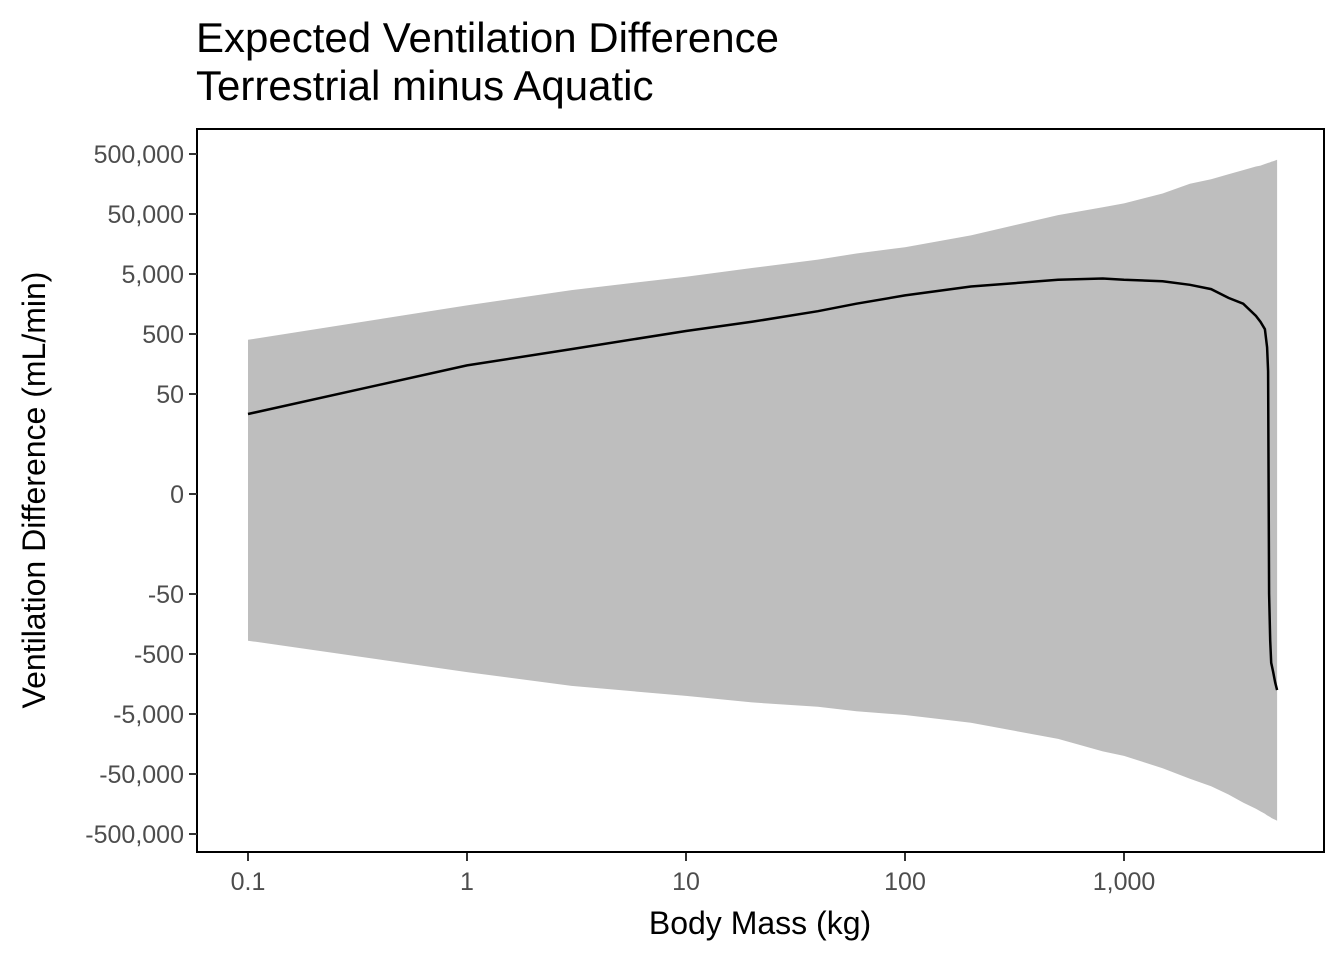 The image size is (1344, 960). I want to click on y-tick-label: 50,000, so click(146, 215).